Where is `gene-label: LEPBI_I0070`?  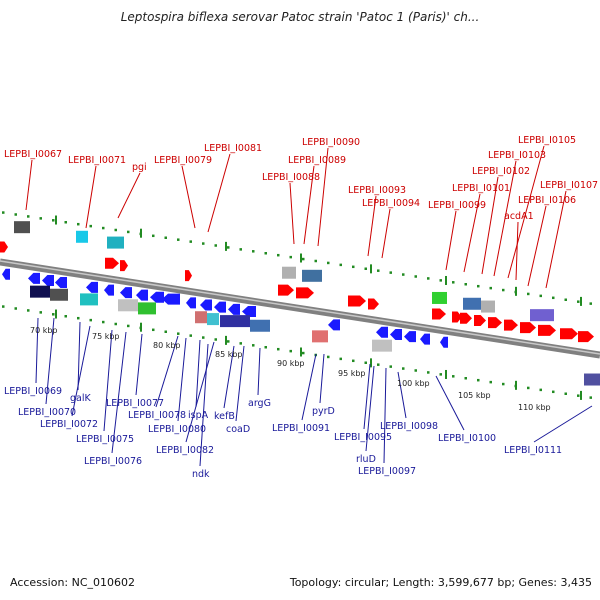 gene-label: LEPBI_I0070 is located at coordinates (47, 412).